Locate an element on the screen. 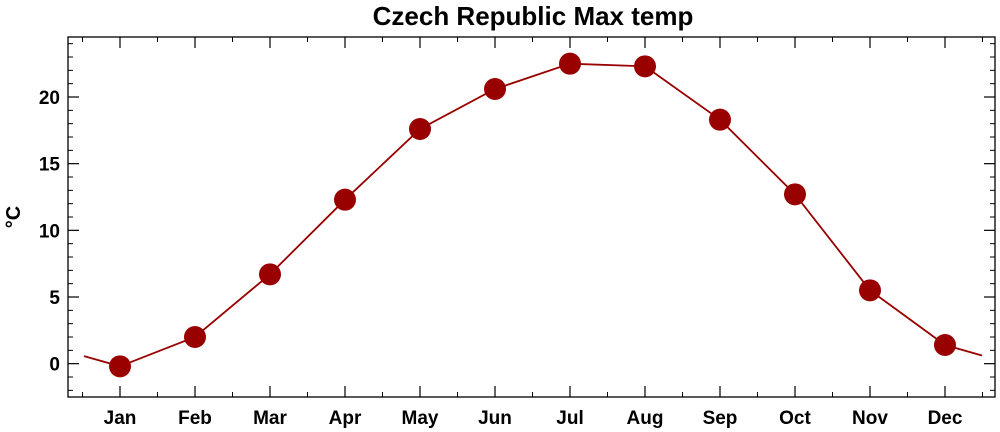 The image size is (1000, 432). x-tick-label: Nov is located at coordinates (870, 418).